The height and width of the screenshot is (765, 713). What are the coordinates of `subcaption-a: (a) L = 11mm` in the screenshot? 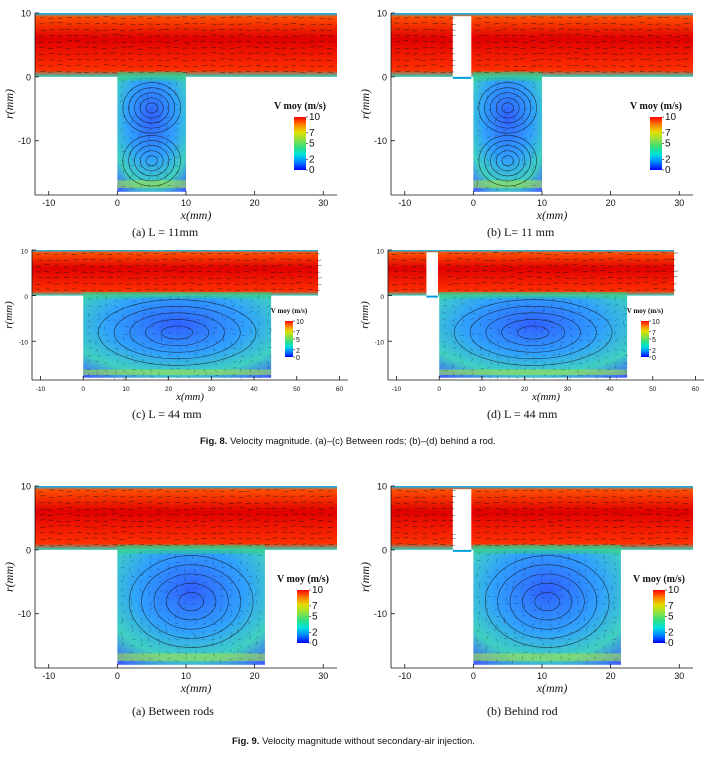 It's located at (165, 232).